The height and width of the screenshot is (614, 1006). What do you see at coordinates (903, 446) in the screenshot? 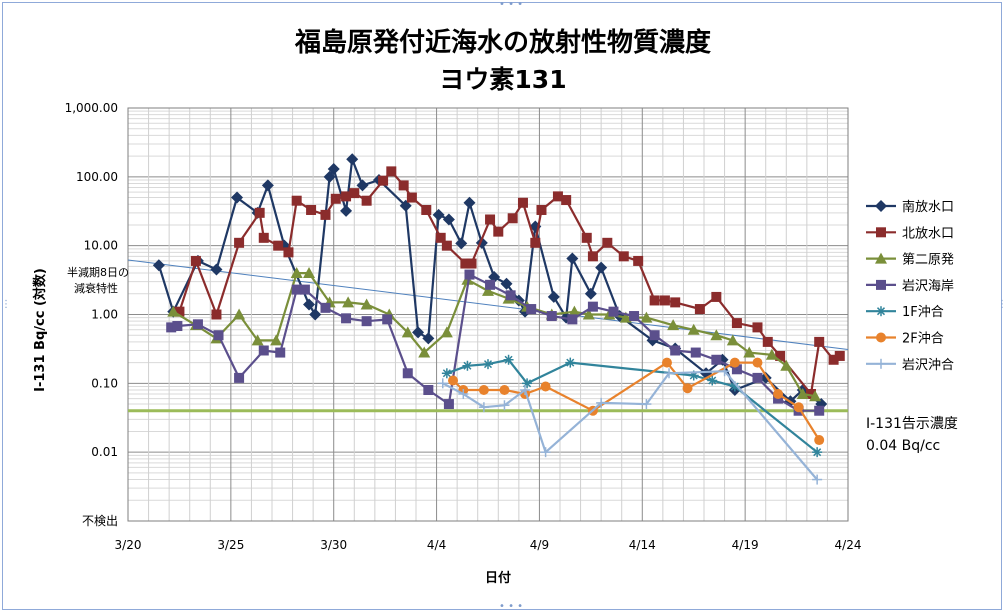
I see `threshold-label-line2: 0.04 Bq/cc` at bounding box center [903, 446].